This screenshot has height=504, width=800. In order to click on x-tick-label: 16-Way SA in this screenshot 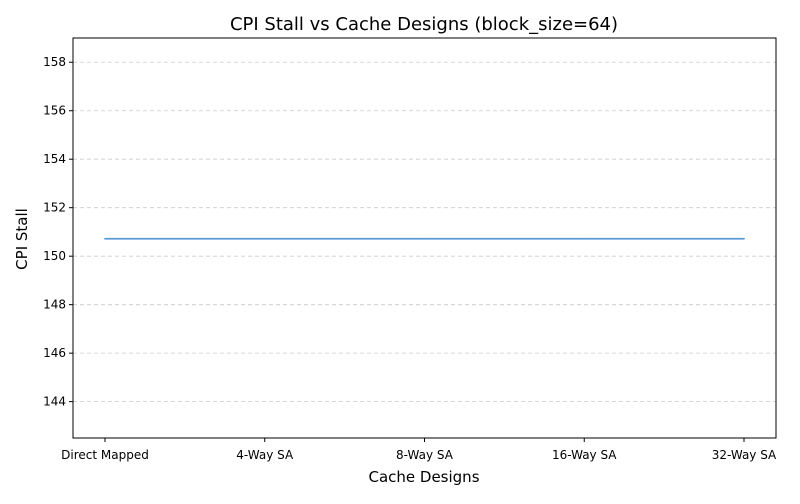, I will do `click(584, 455)`.